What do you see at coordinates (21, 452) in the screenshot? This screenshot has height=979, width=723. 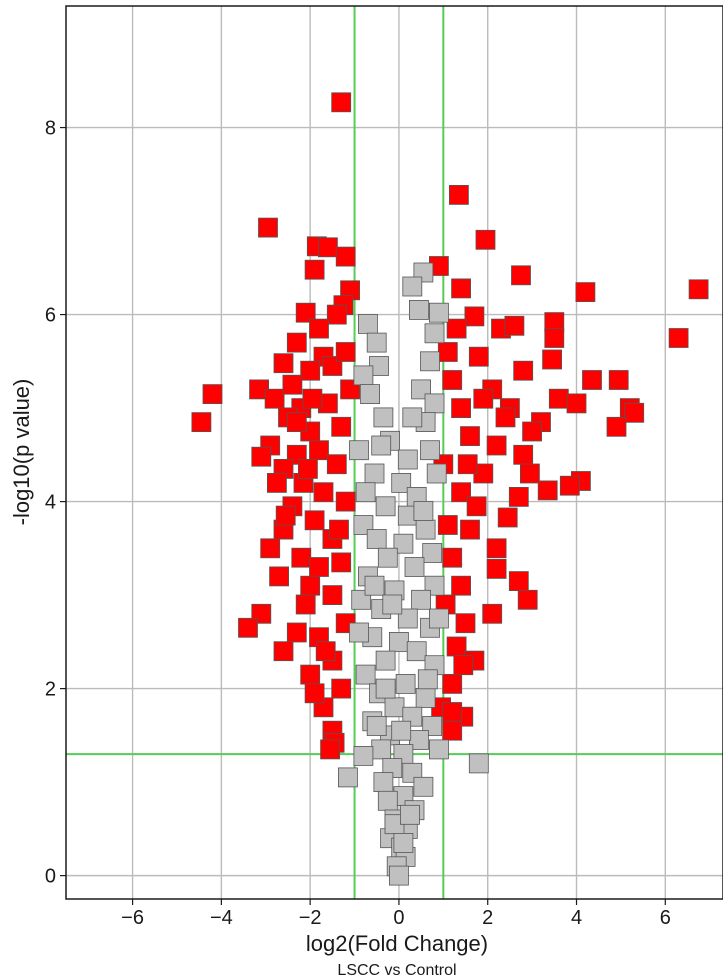 I see `y-axis-title: -log10(p value)` at bounding box center [21, 452].